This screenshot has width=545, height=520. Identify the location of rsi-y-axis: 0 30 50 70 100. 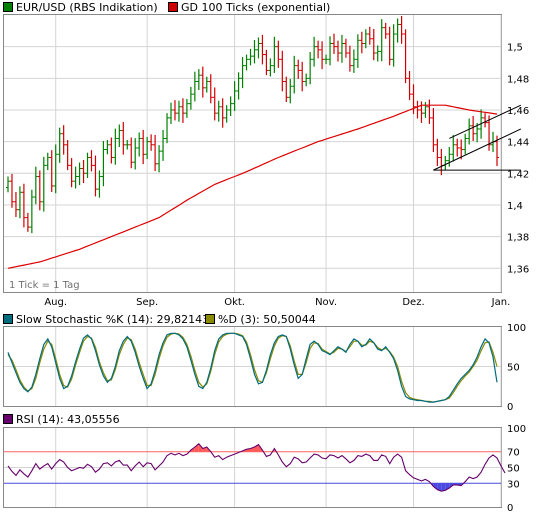
(516, 469).